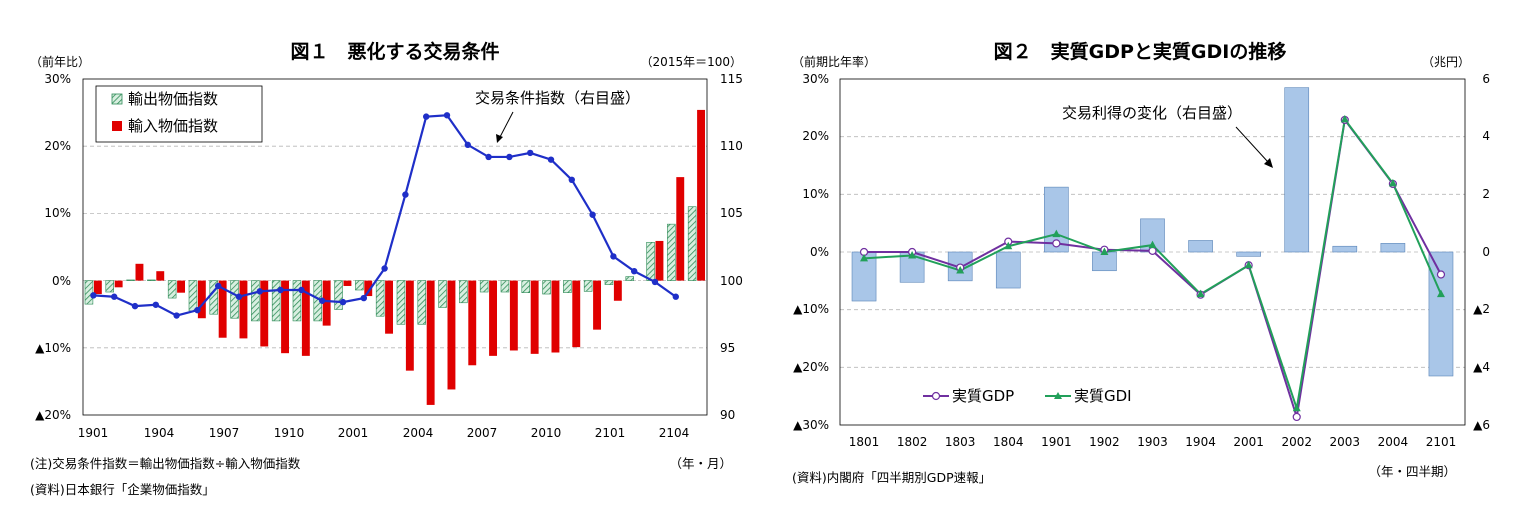 Image resolution: width=1515 pixels, height=513 pixels. What do you see at coordinates (1056, 442) in the screenshot?
I see `fig2-x-tick: 1901` at bounding box center [1056, 442].